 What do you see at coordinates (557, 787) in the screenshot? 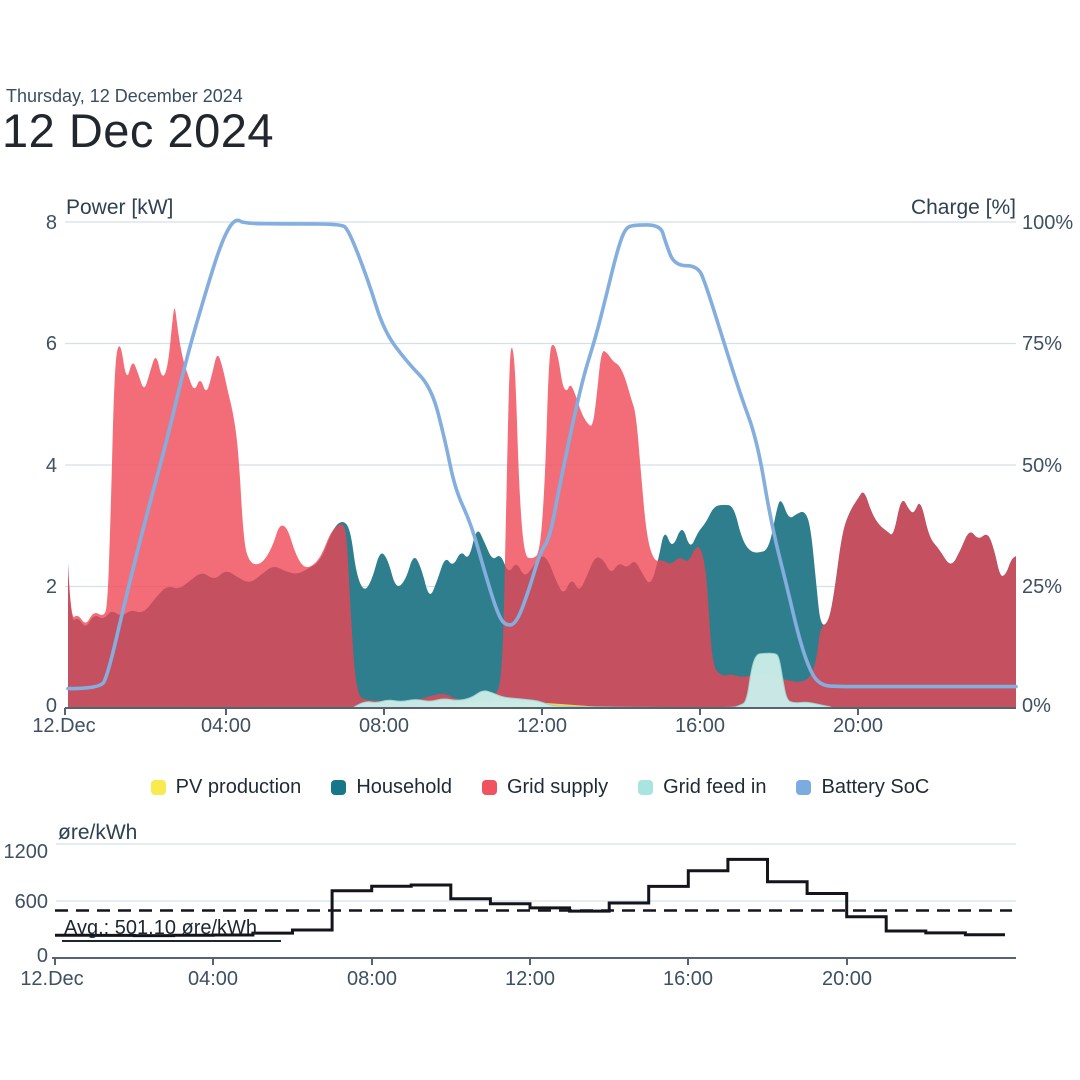
I see `legend-label: Grid supply` at bounding box center [557, 787].